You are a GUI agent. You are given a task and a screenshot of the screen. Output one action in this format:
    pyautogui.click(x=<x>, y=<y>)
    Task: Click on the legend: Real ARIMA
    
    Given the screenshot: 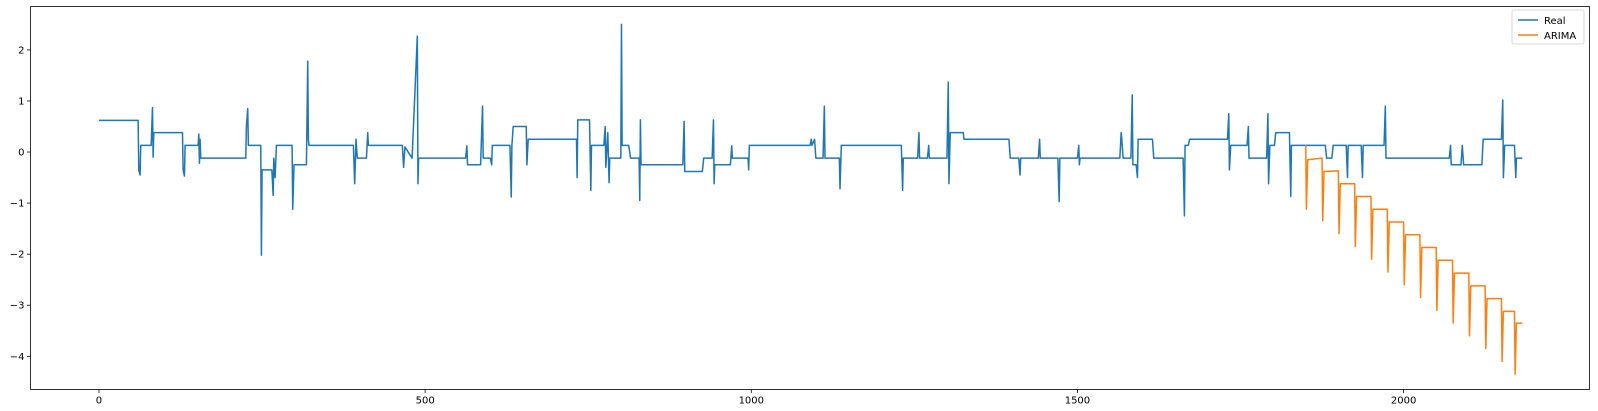 What is the action you would take?
    pyautogui.click(x=1548, y=27)
    